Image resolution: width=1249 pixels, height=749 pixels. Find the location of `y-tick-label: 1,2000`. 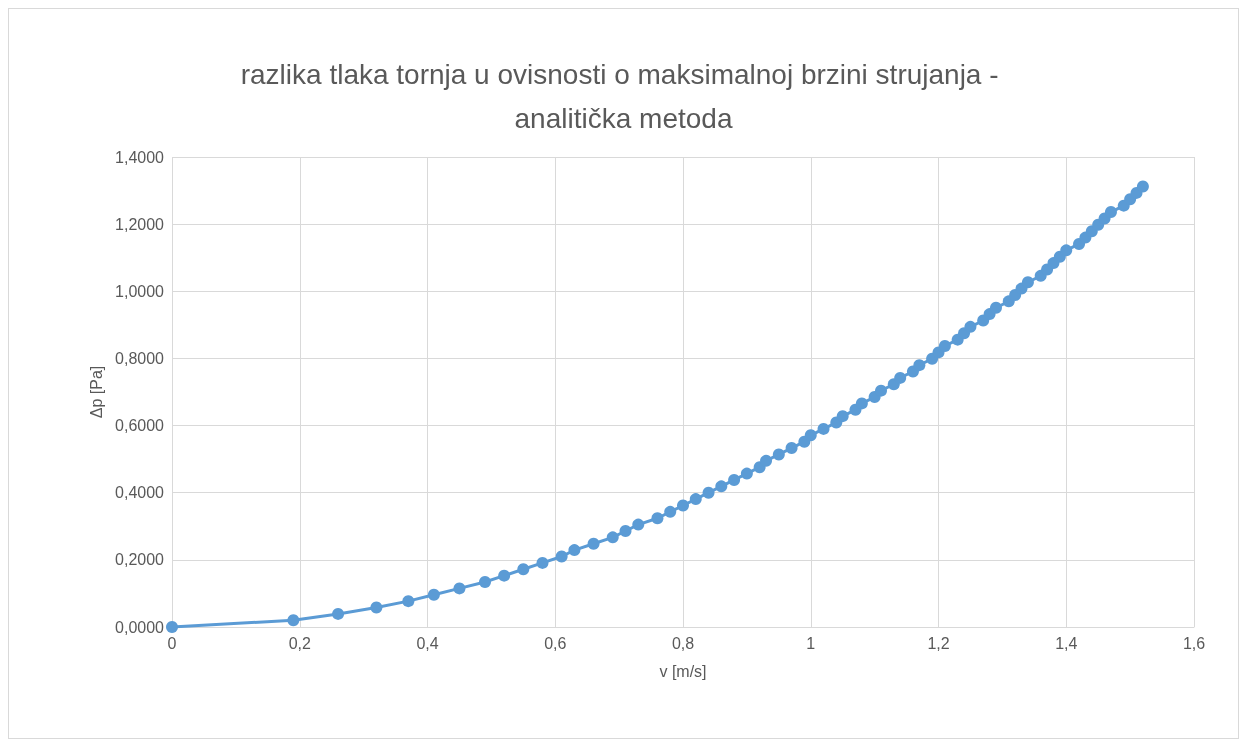

y-tick-label: 1,2000 is located at coordinates (140, 224).